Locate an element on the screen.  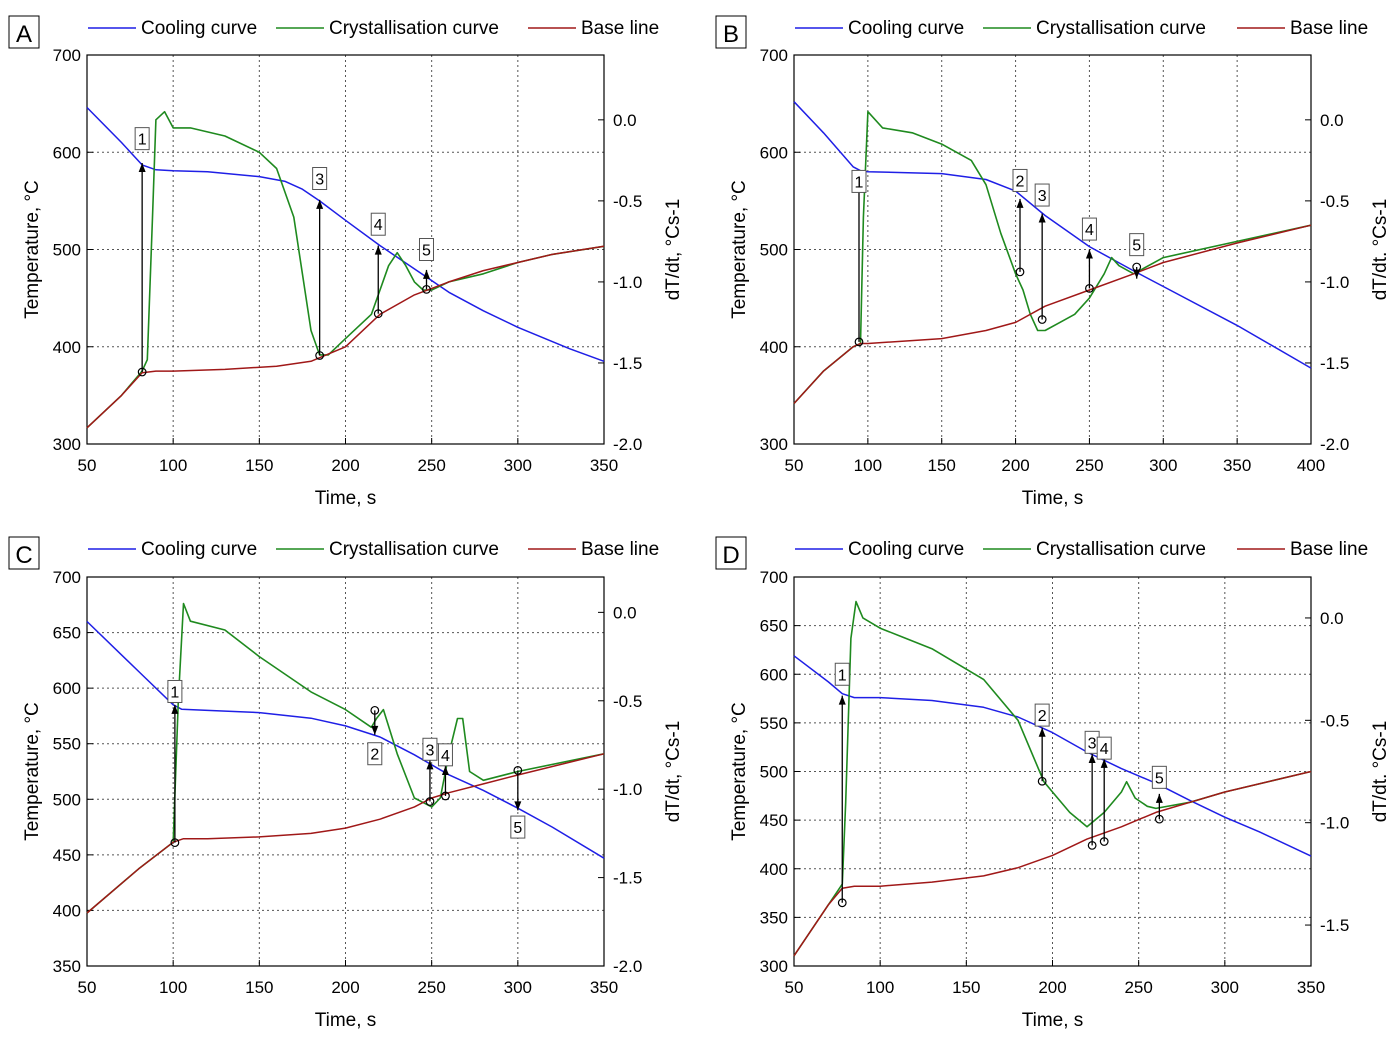
y-tick-label: 500 is located at coordinates (774, 250).